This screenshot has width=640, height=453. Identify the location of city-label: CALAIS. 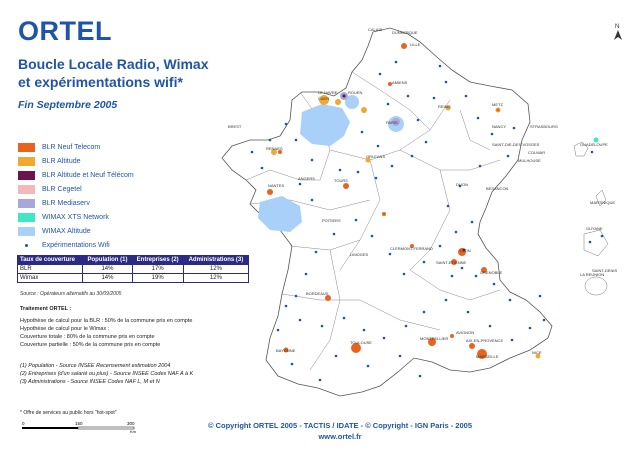
(375, 29).